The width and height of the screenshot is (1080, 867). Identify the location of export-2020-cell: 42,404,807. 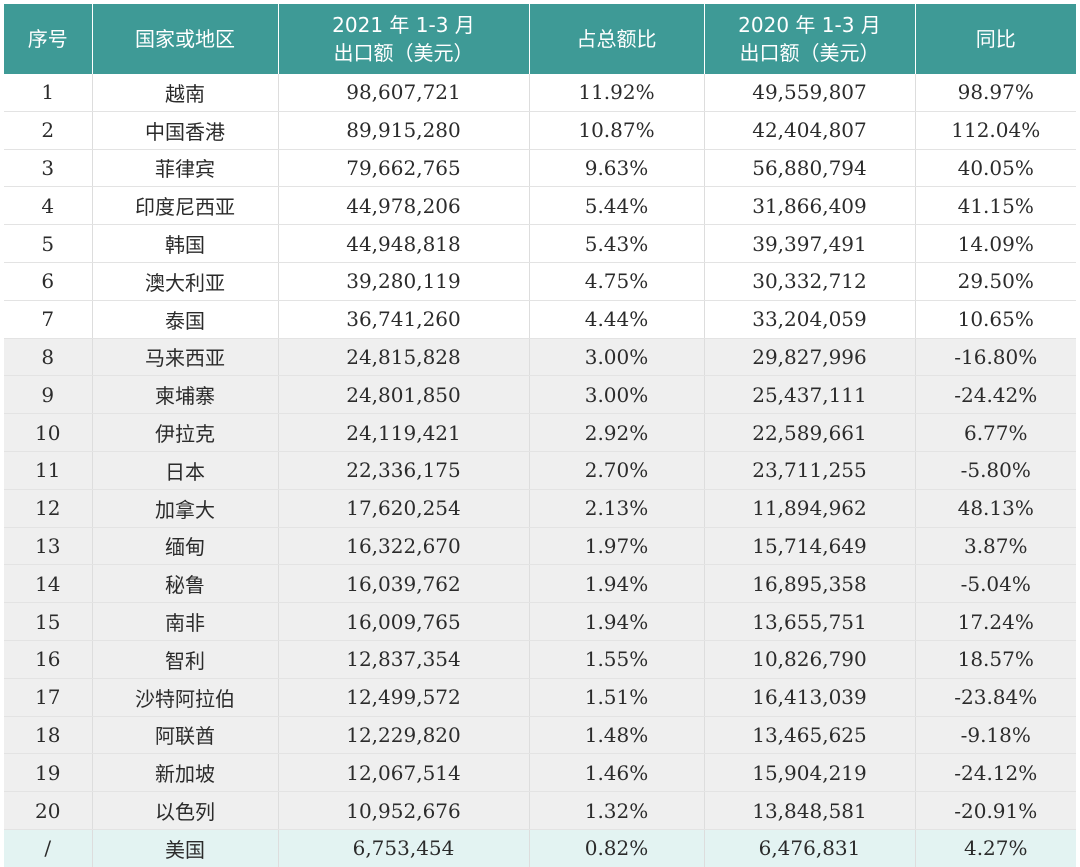
(810, 130).